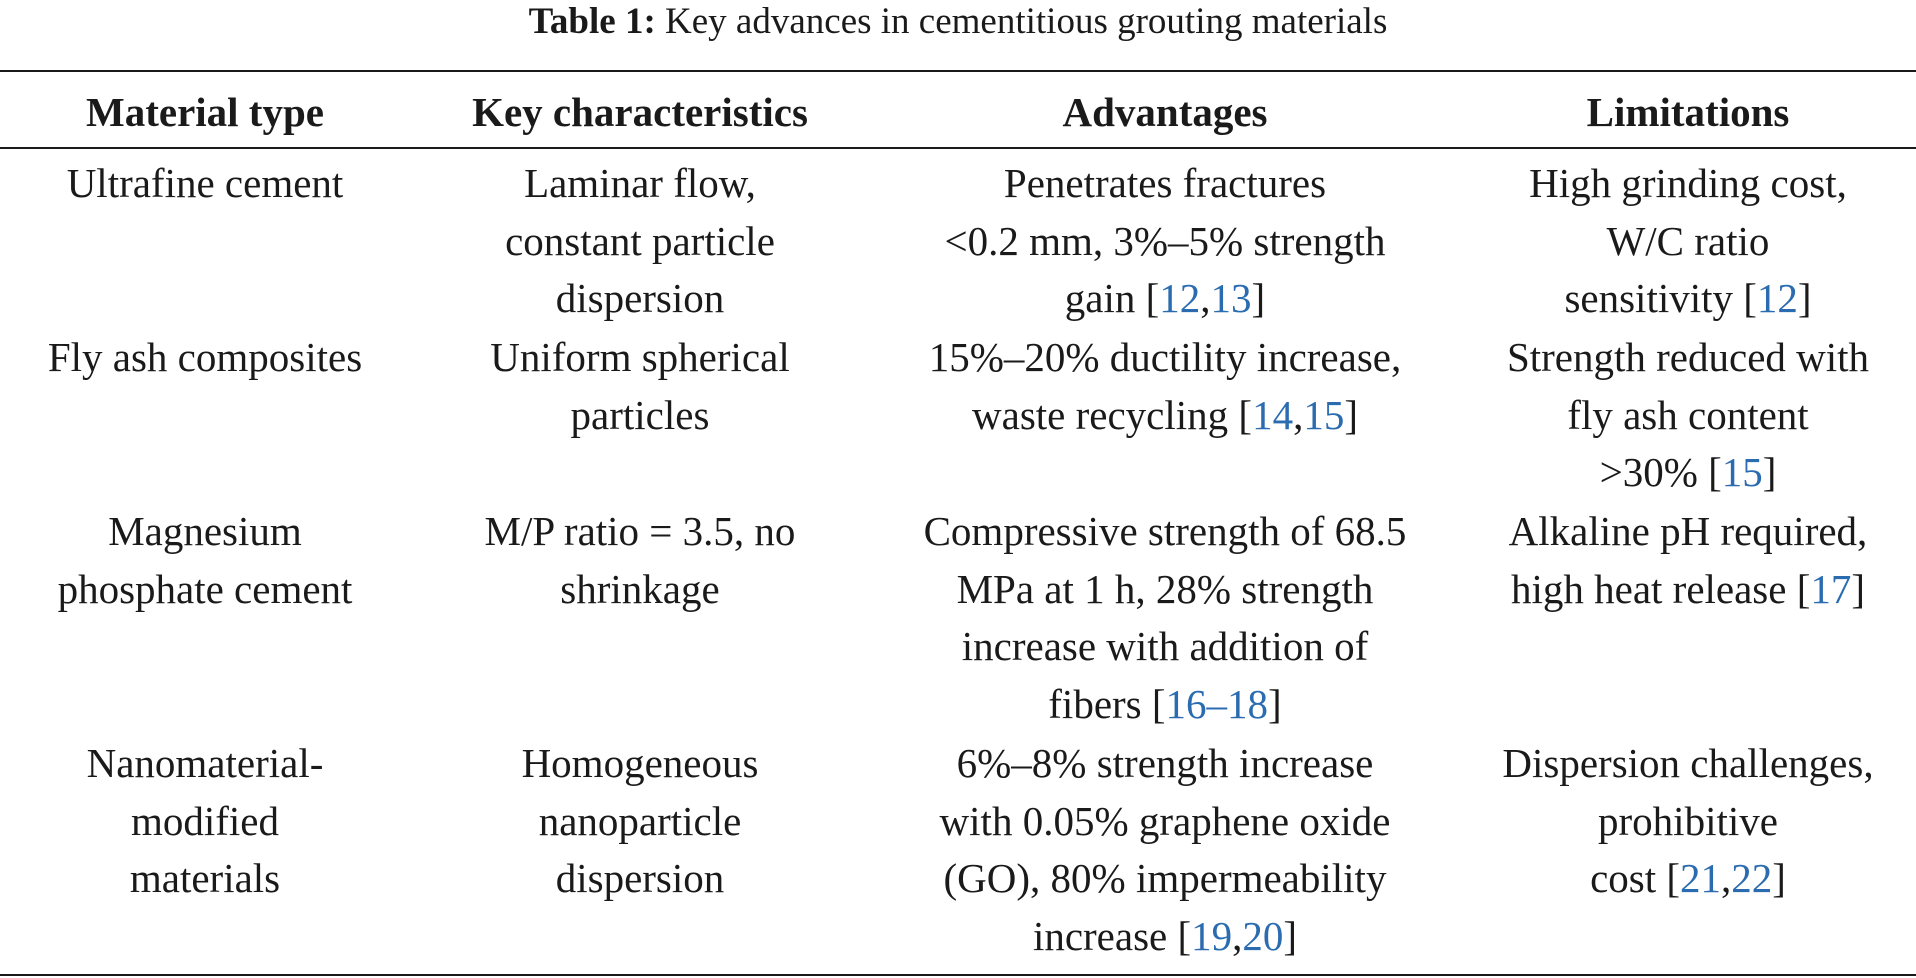 Image resolution: width=1916 pixels, height=978 pixels. Describe the element at coordinates (1112, 414) in the screenshot. I see `cell-advantages-text: waste recycling [` at that location.